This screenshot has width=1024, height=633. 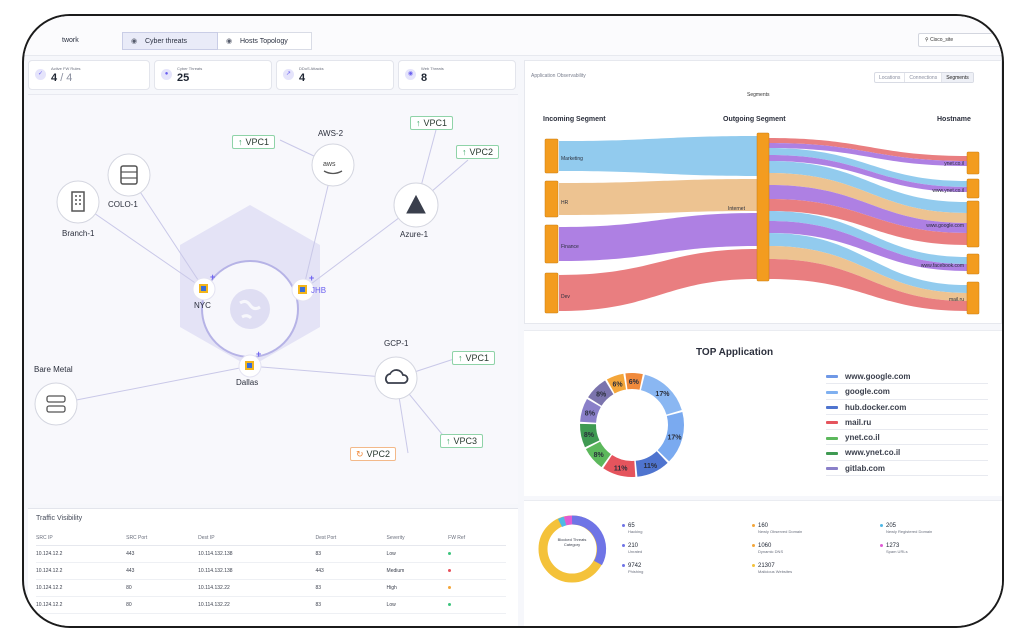 What do you see at coordinates (417, 554) in the screenshot?
I see `table-cell-severity: Low` at bounding box center [417, 554].